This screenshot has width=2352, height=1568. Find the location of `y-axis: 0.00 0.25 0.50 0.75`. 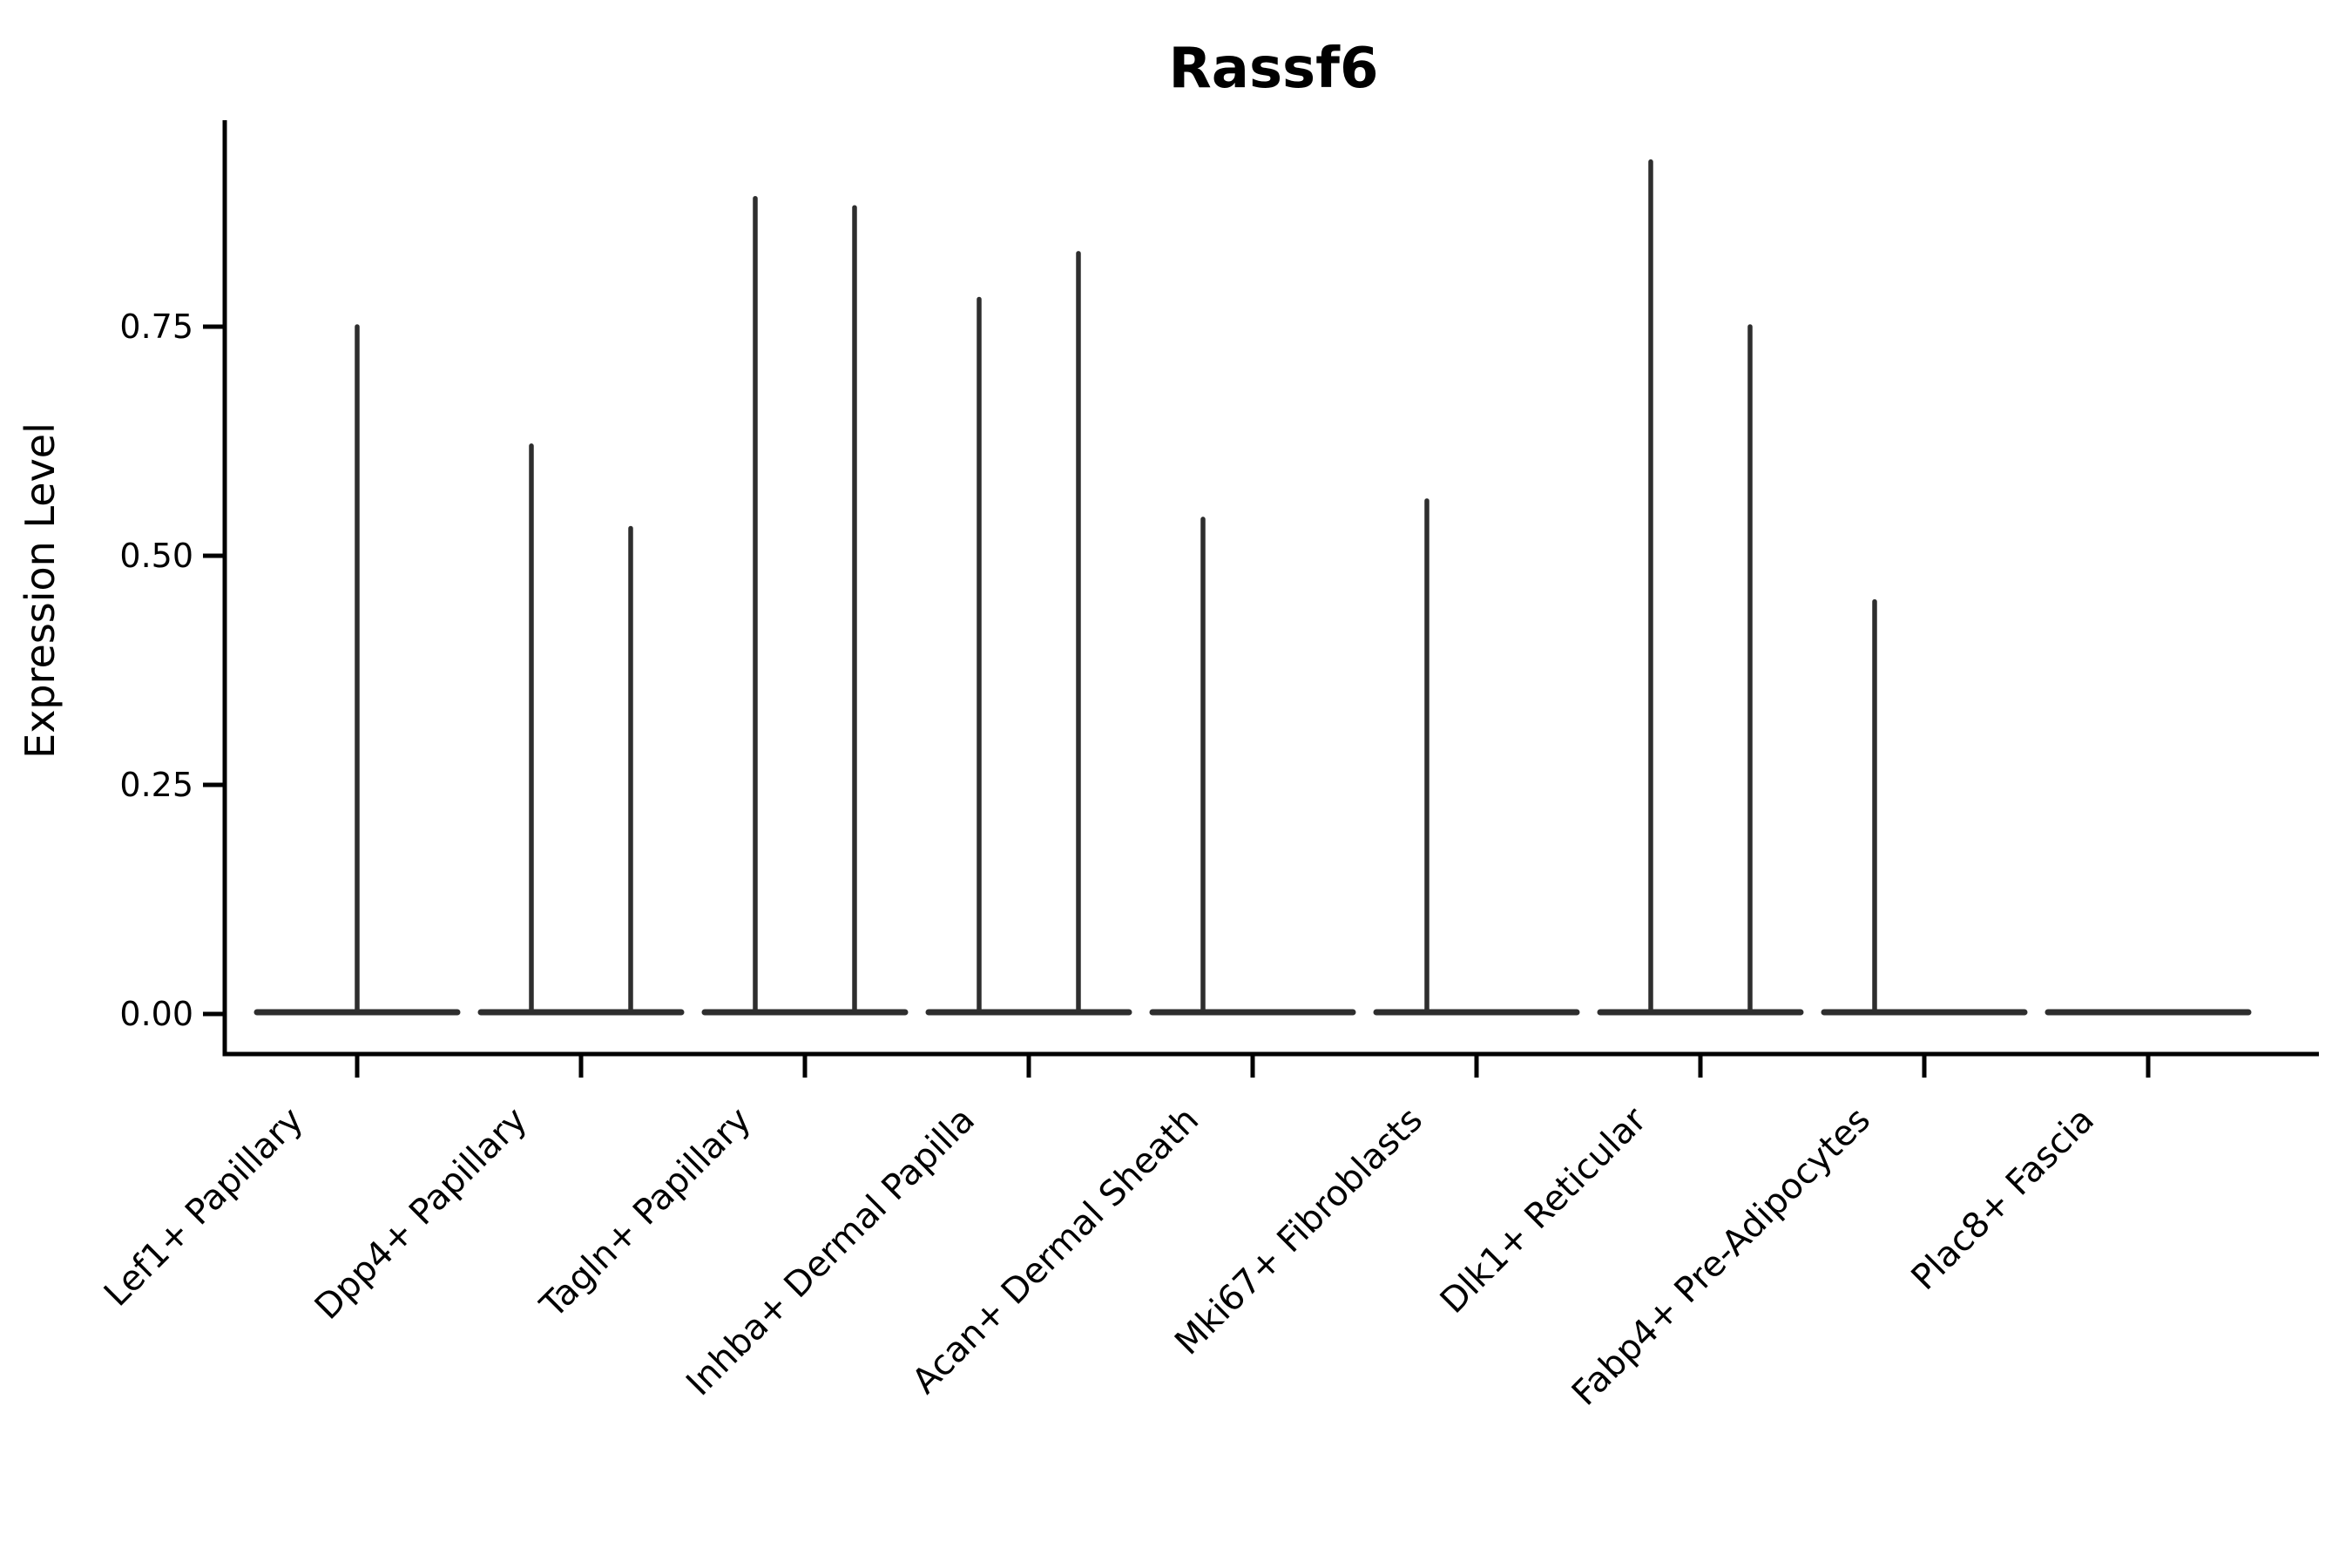

y-axis: 0.00 0.25 0.50 0.75 is located at coordinates (172, 670).